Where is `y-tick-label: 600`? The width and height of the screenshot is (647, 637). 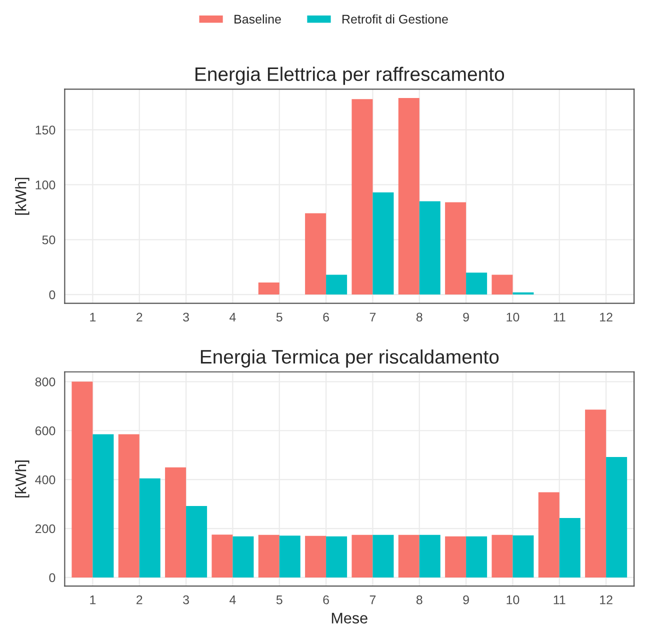
y-tick-label: 600 is located at coordinates (45, 431).